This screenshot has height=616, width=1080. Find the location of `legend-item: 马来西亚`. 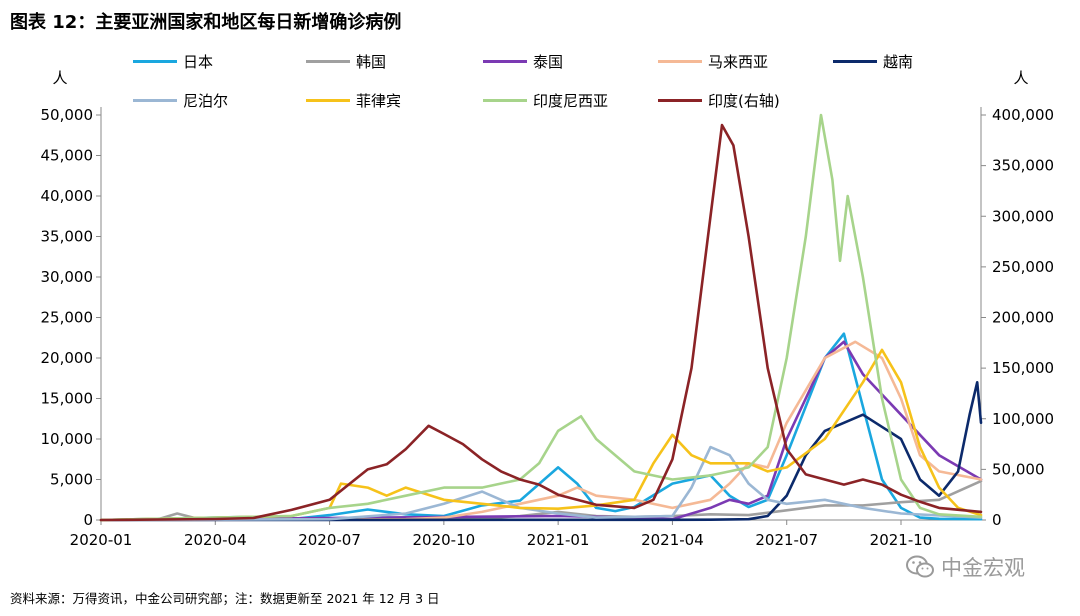

legend-item: 马来西亚 is located at coordinates (713, 61).